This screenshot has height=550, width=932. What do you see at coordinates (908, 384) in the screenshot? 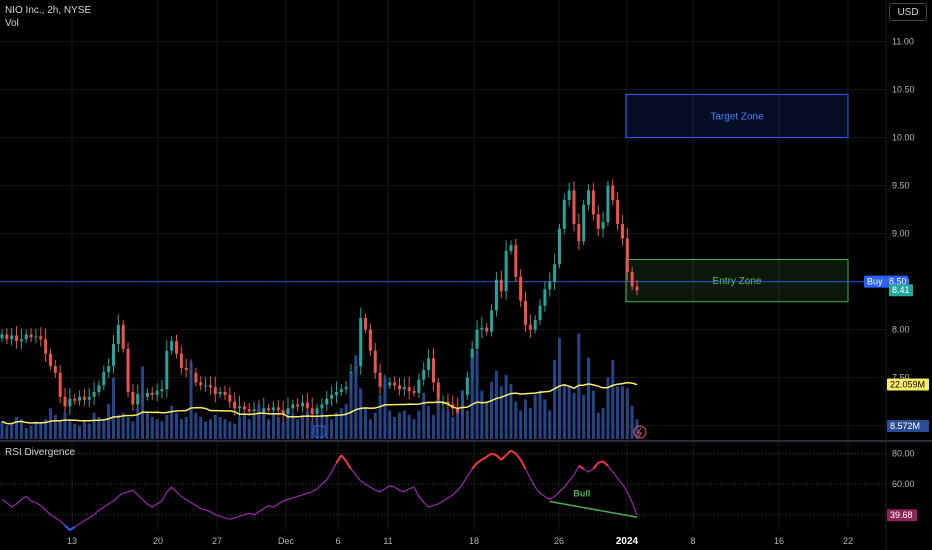
I see `volume-ma-badge` at bounding box center [908, 384].